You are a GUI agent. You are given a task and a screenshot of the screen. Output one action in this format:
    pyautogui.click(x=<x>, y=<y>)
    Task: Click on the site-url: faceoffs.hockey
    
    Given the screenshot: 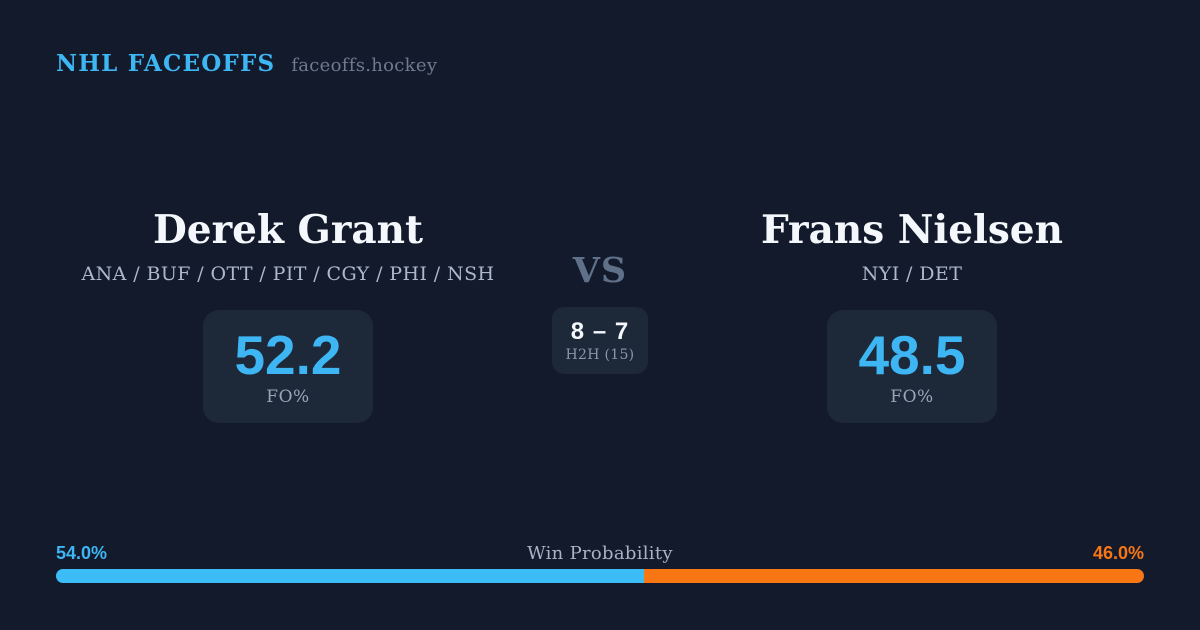 What is the action you would take?
    pyautogui.click(x=364, y=65)
    